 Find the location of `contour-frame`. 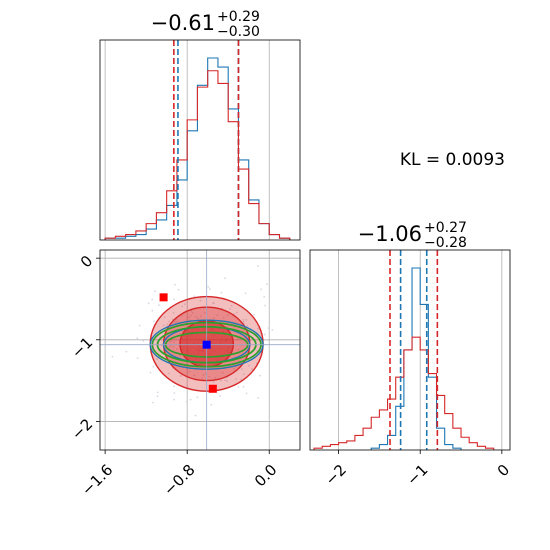

contour-frame is located at coordinates (200, 350).